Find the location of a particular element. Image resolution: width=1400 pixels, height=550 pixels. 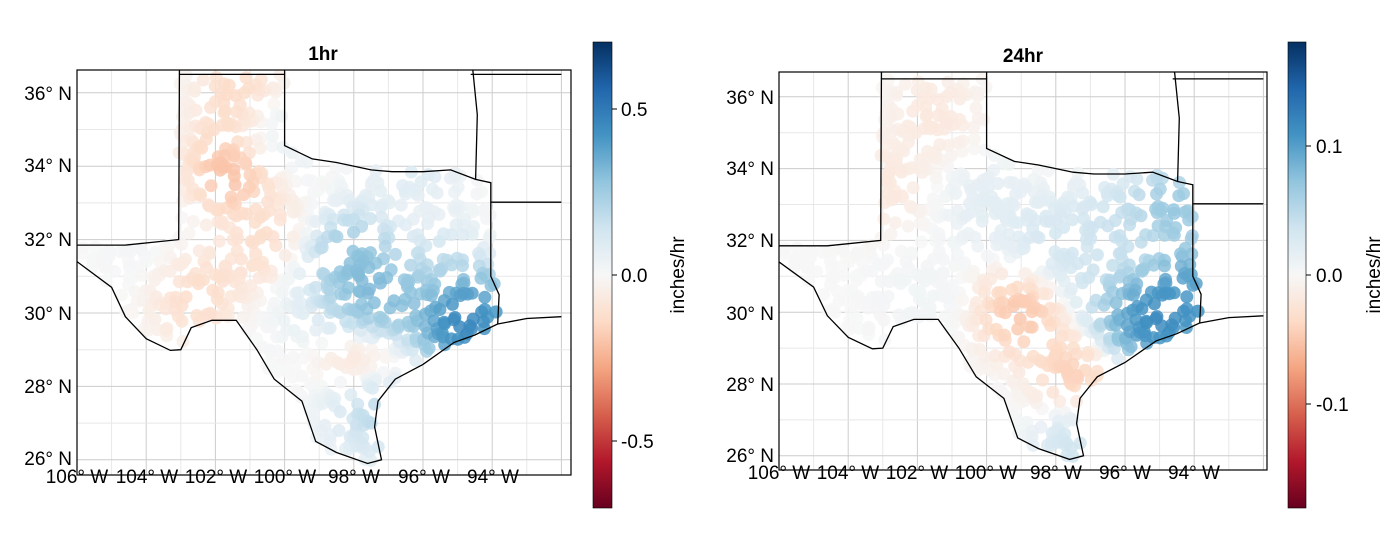

x-tick-label: 100° W is located at coordinates (285, 477).